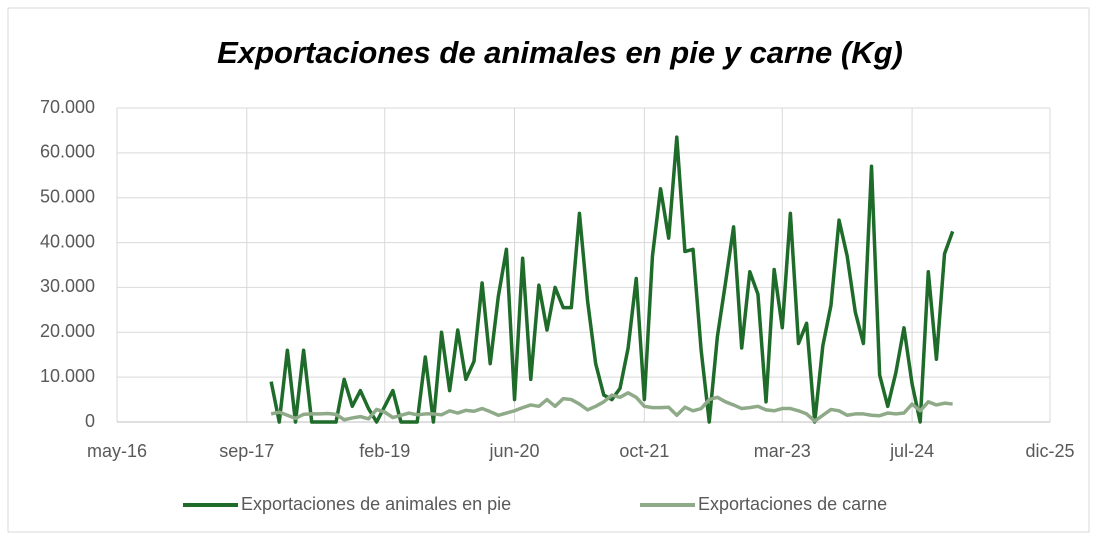 This screenshot has width=1097, height=540. I want to click on y-tick-label: 60.000, so click(67, 152).